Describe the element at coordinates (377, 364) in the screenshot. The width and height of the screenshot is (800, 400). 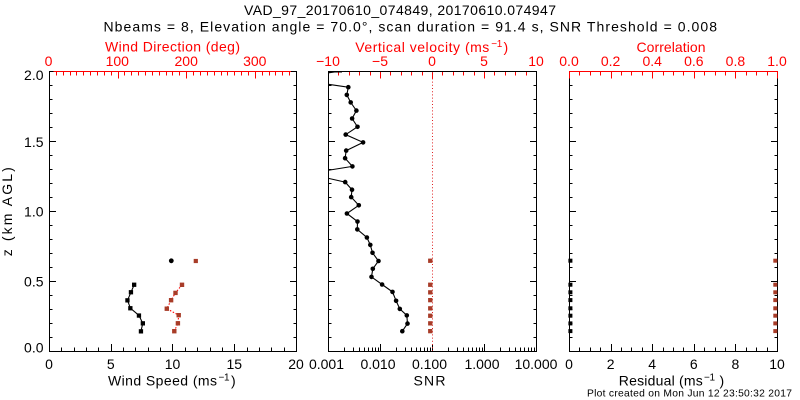
I see `svg-text: 0.010` at that location.